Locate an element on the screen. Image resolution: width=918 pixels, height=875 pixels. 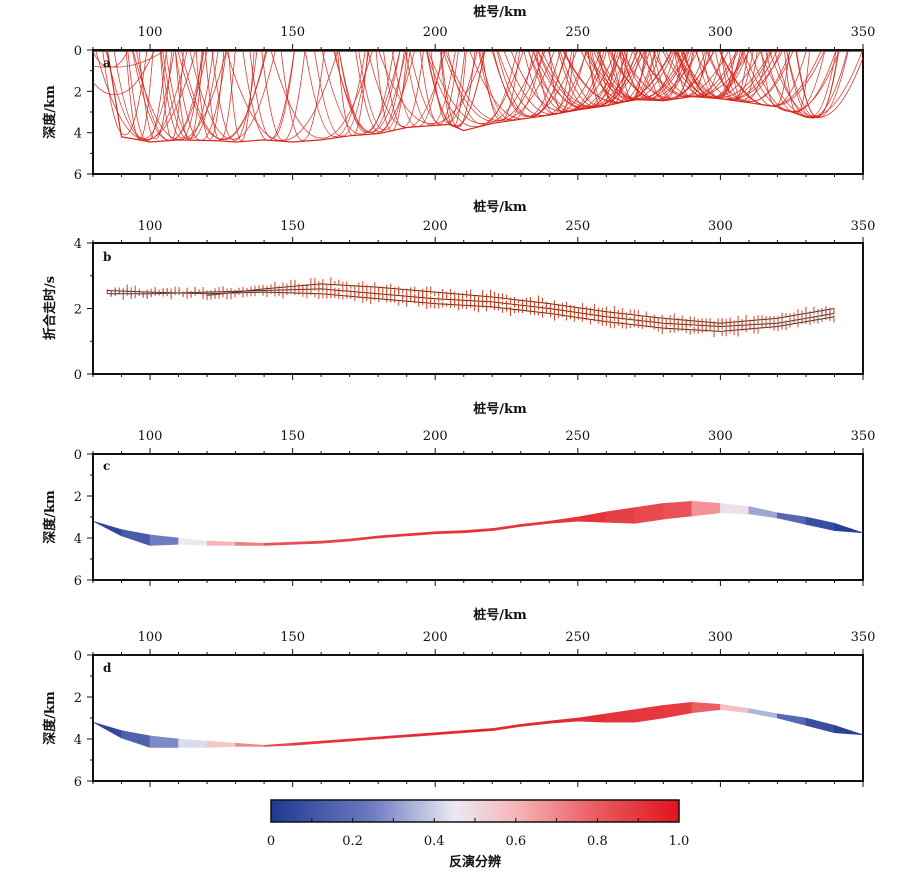
panel-b-frame is located at coordinates (478, 308).